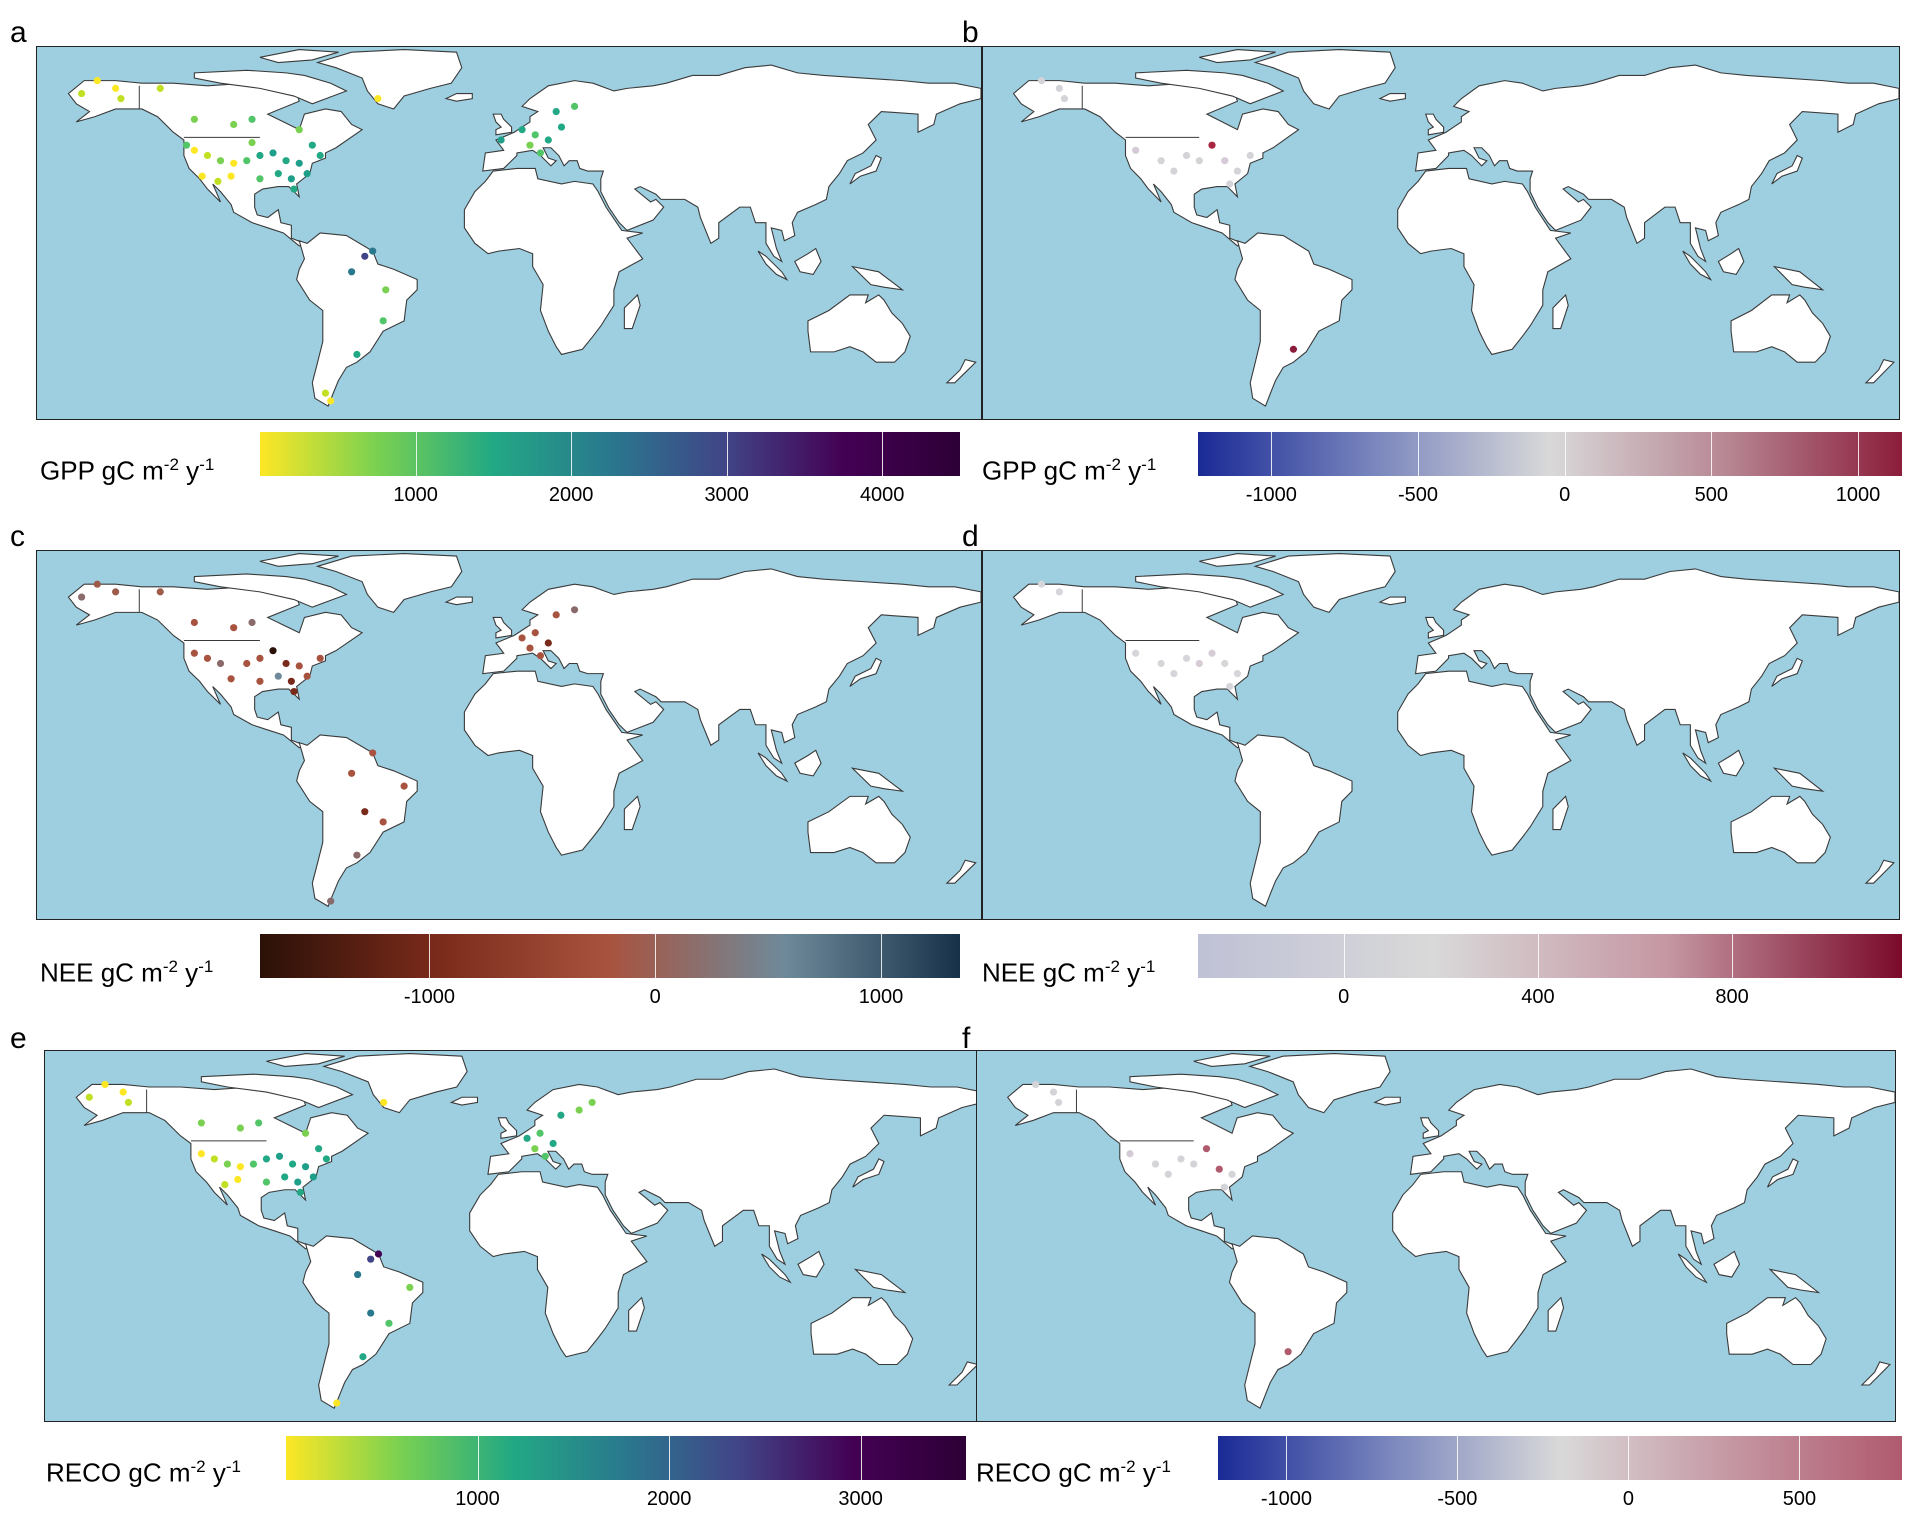  What do you see at coordinates (17, 536) in the screenshot?
I see `panel-letter: c` at bounding box center [17, 536].